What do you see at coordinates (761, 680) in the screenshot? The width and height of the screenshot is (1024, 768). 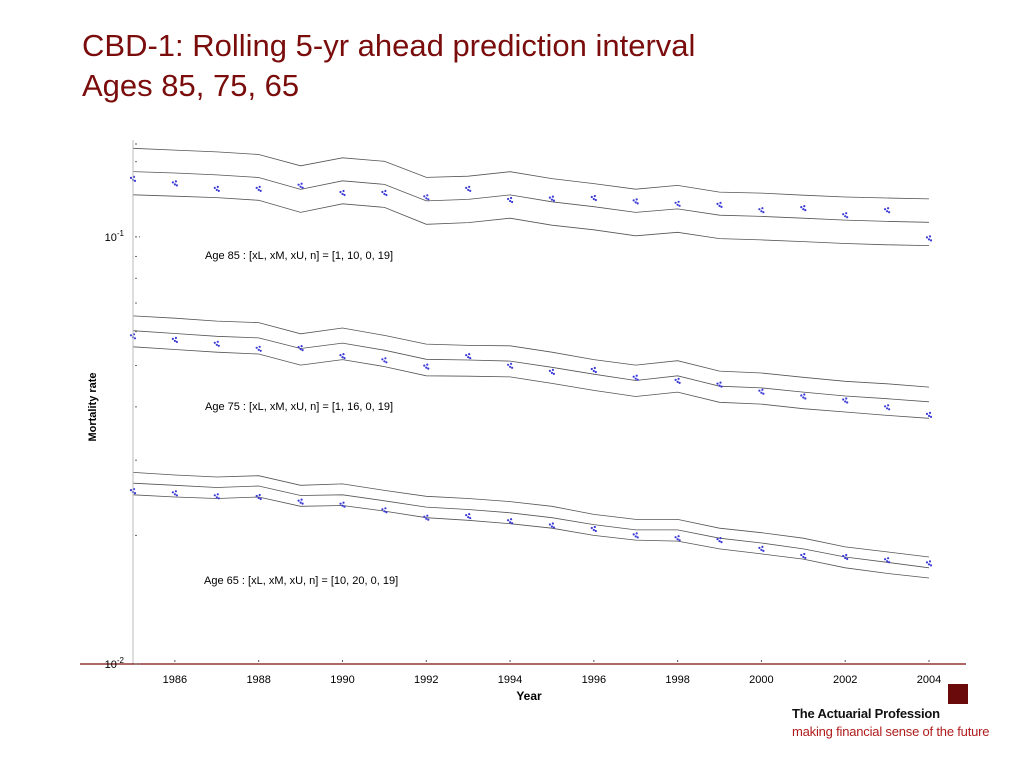 I see `x-tick-label: 2000` at bounding box center [761, 680].